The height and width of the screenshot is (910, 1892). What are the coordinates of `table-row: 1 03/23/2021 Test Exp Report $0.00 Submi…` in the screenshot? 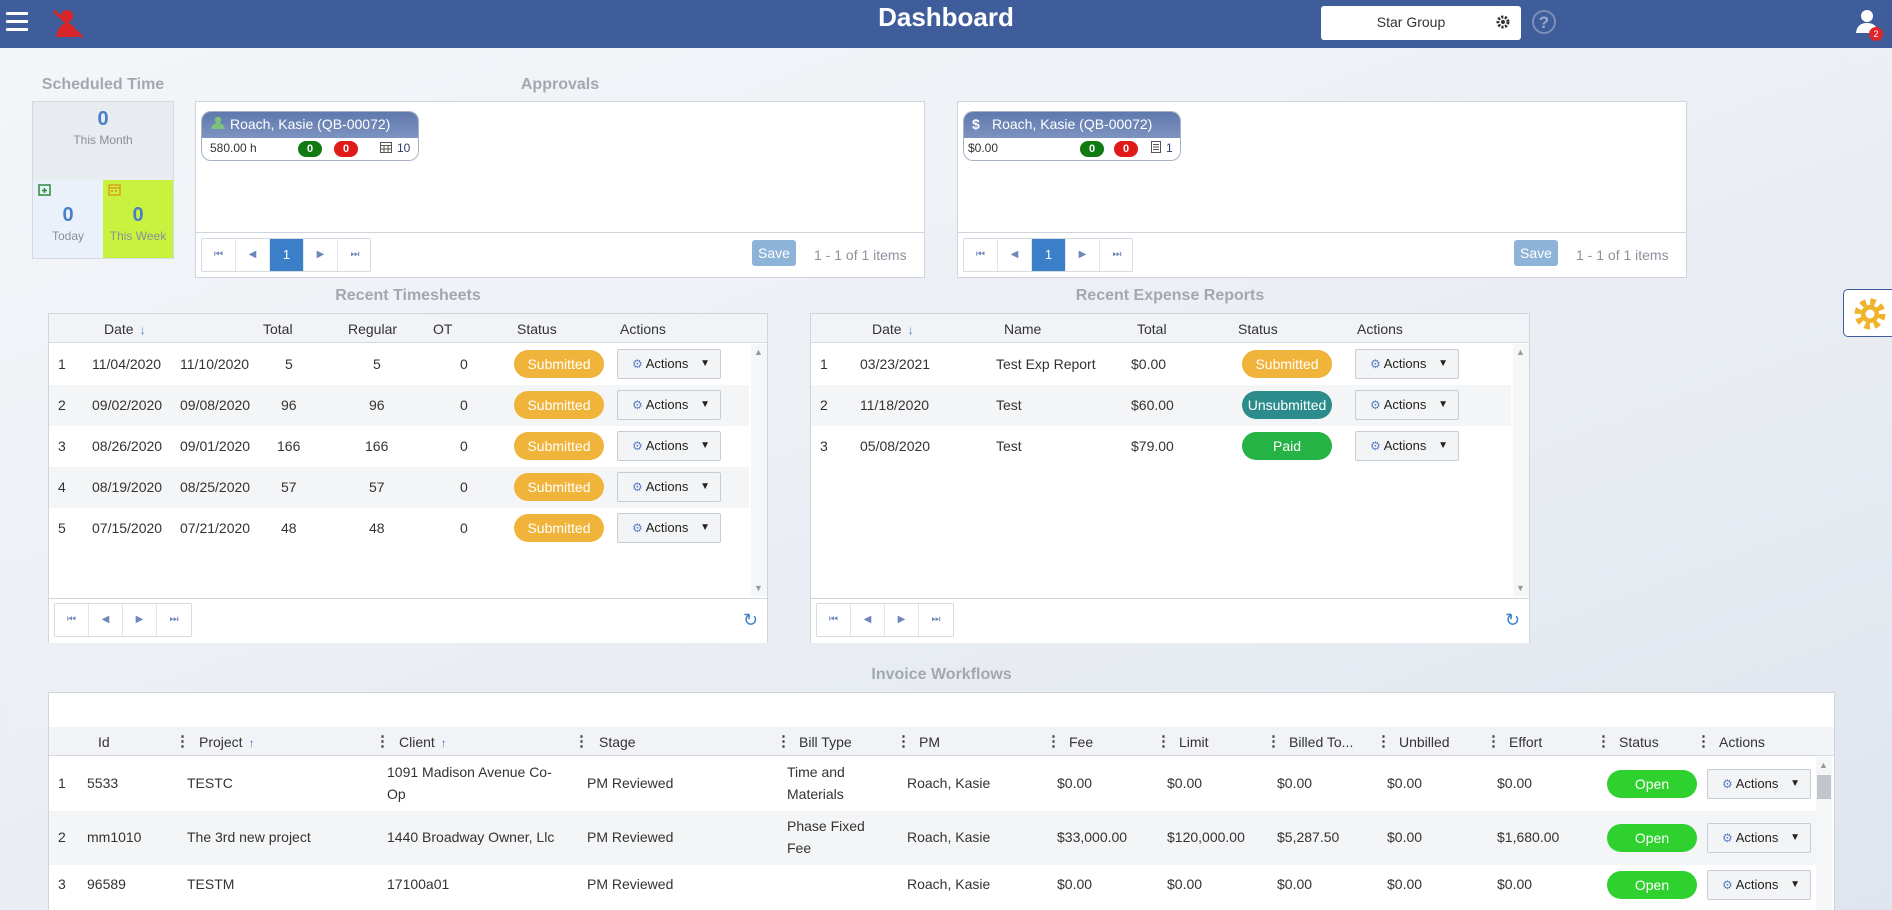 It's located at (1161, 364).